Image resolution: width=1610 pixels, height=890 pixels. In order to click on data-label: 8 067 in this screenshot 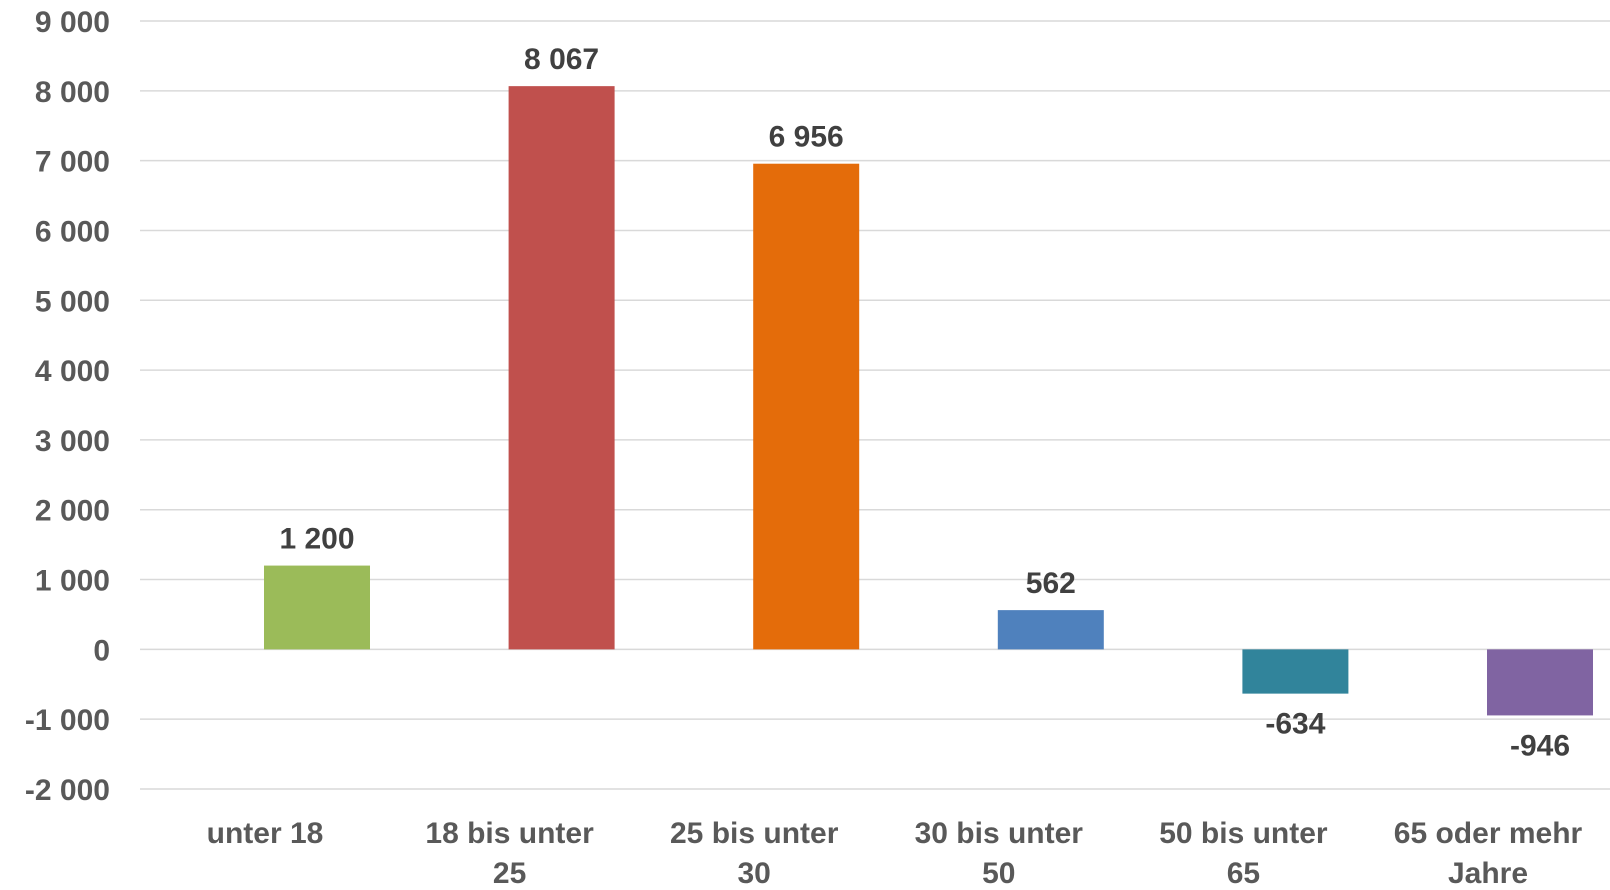, I will do `click(561, 59)`.